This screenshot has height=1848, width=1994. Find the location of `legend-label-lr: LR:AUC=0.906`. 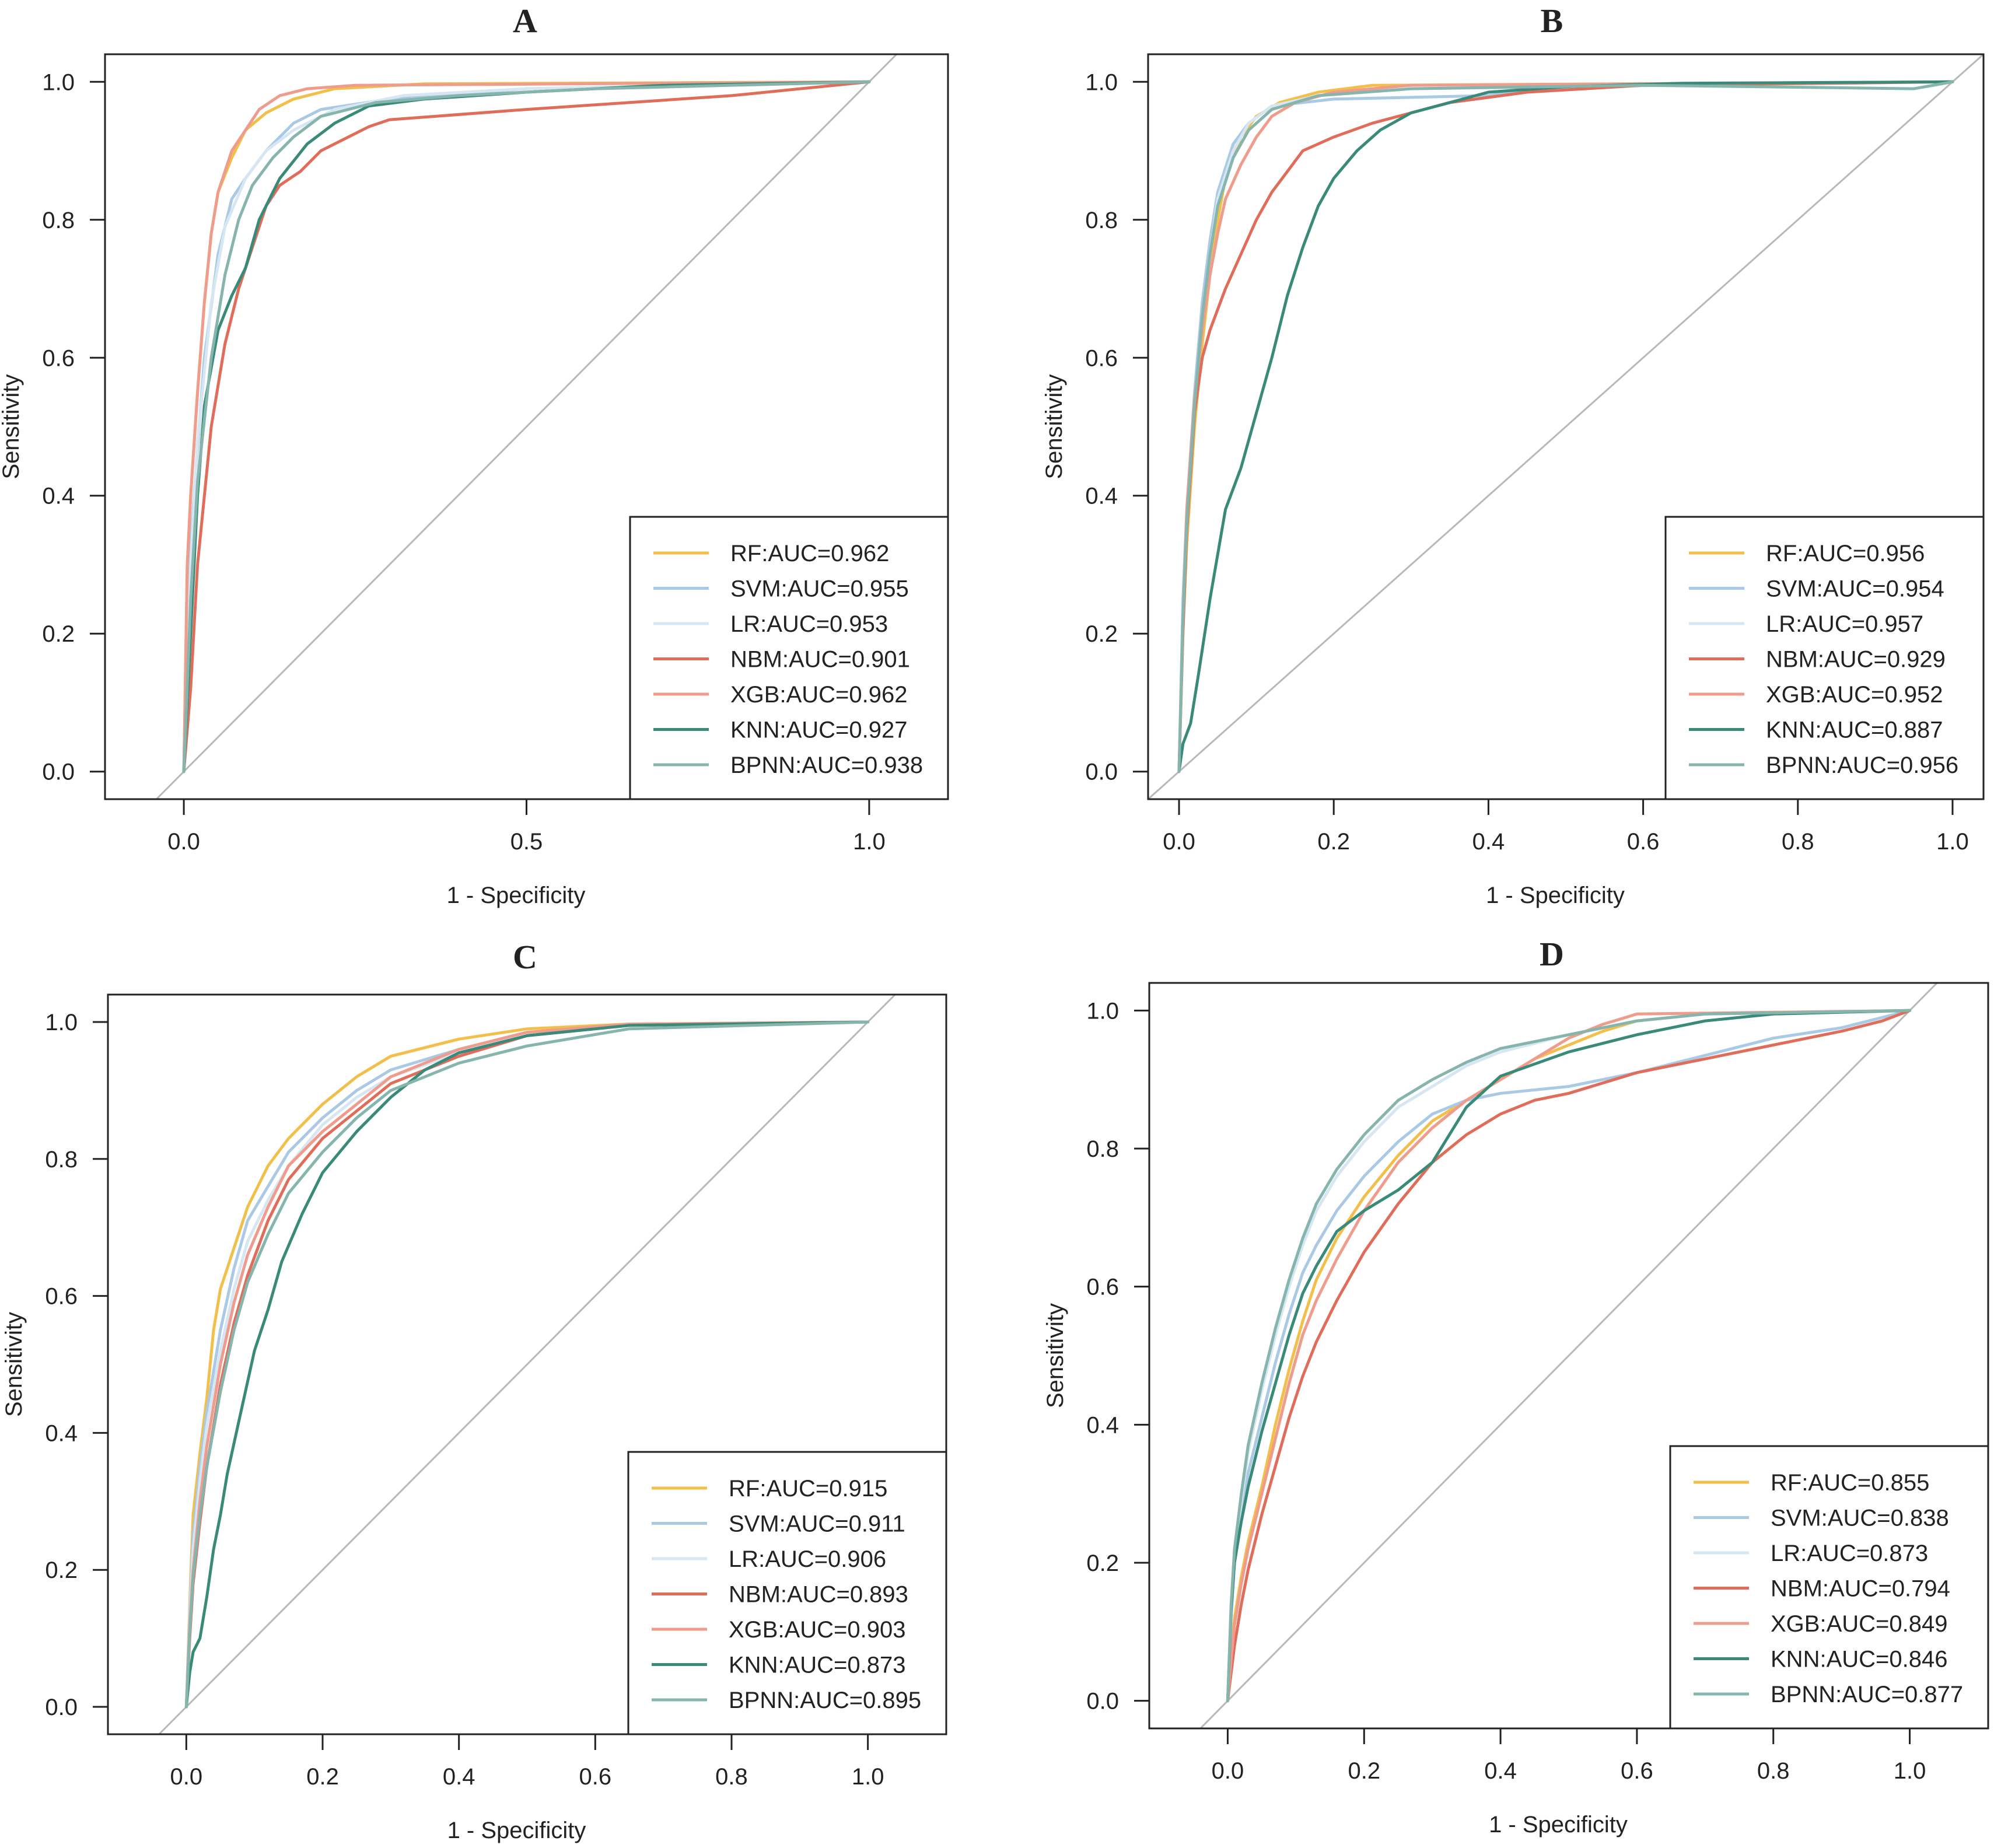

legend-label-lr: LR:AUC=0.906 is located at coordinates (807, 1559).